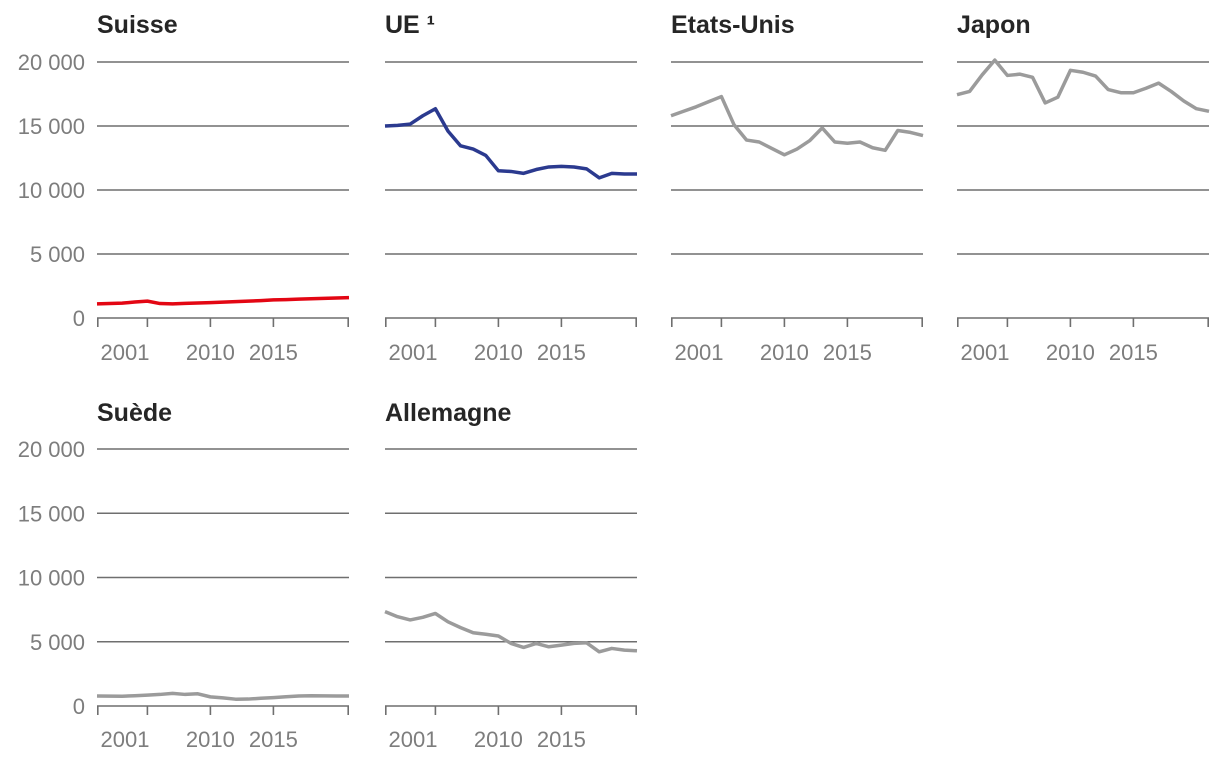  Describe the element at coordinates (410, 25) in the screenshot. I see `panel-title: UE ¹` at that location.